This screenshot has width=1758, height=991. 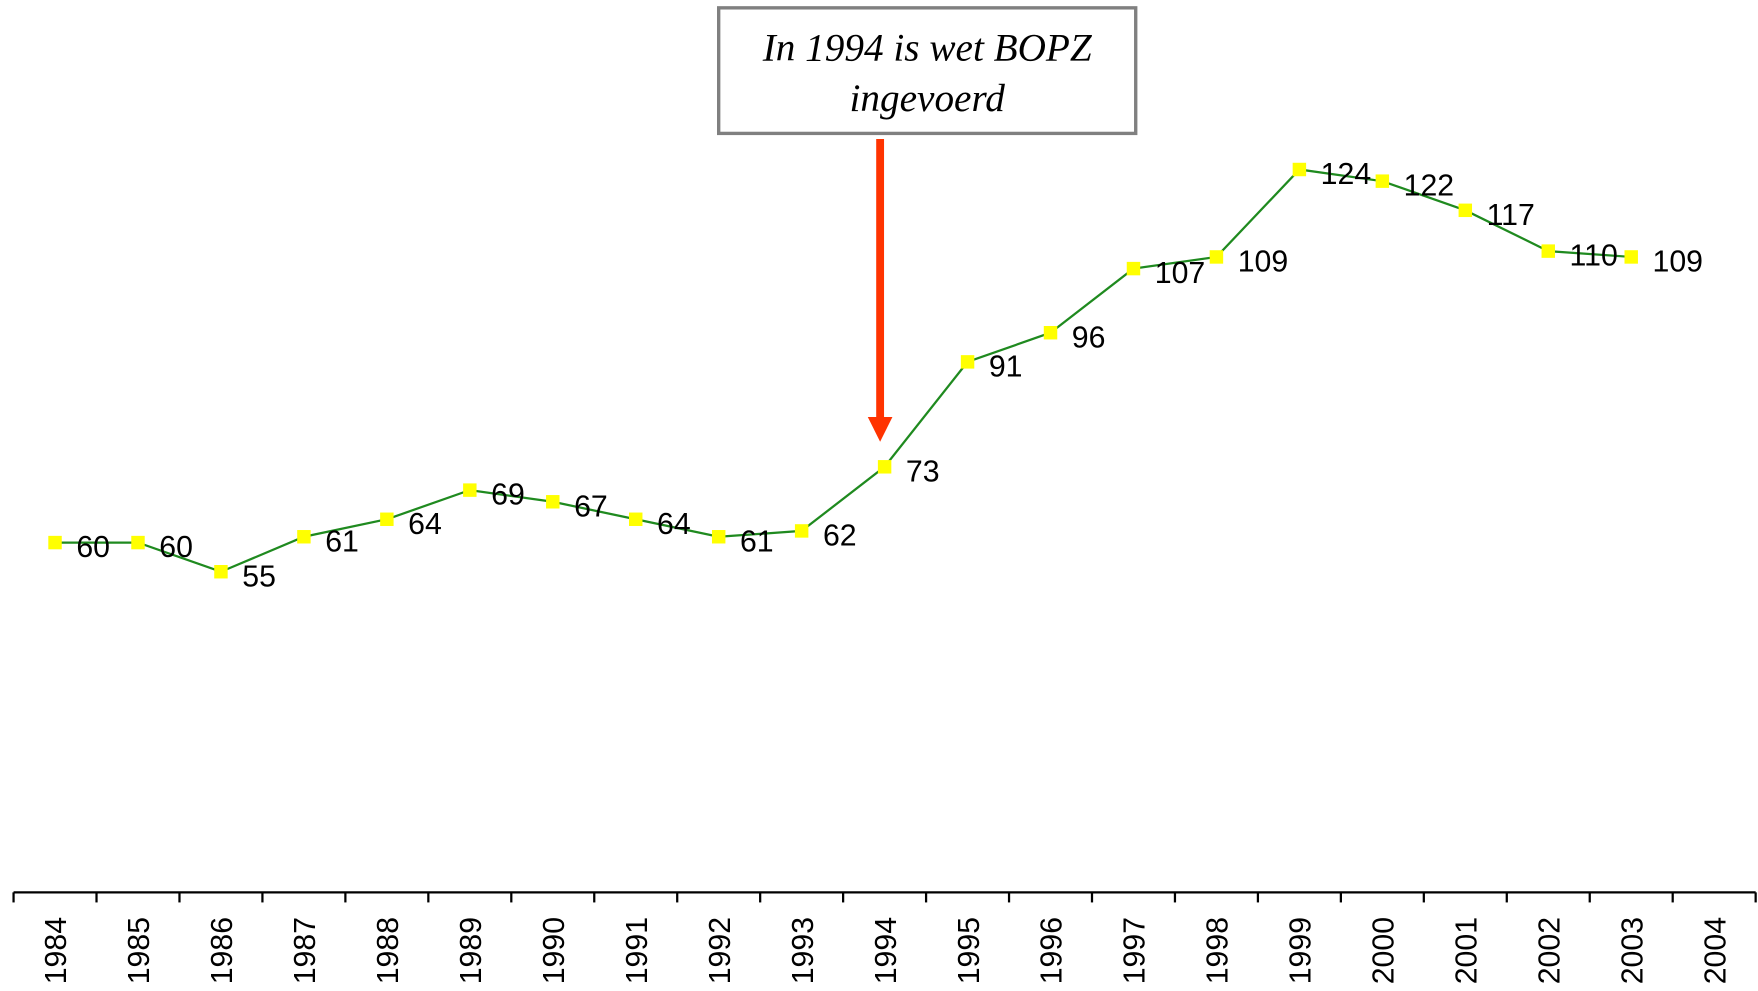 What do you see at coordinates (1549, 950) in the screenshot?
I see `x-tick-label: 2002` at bounding box center [1549, 950].